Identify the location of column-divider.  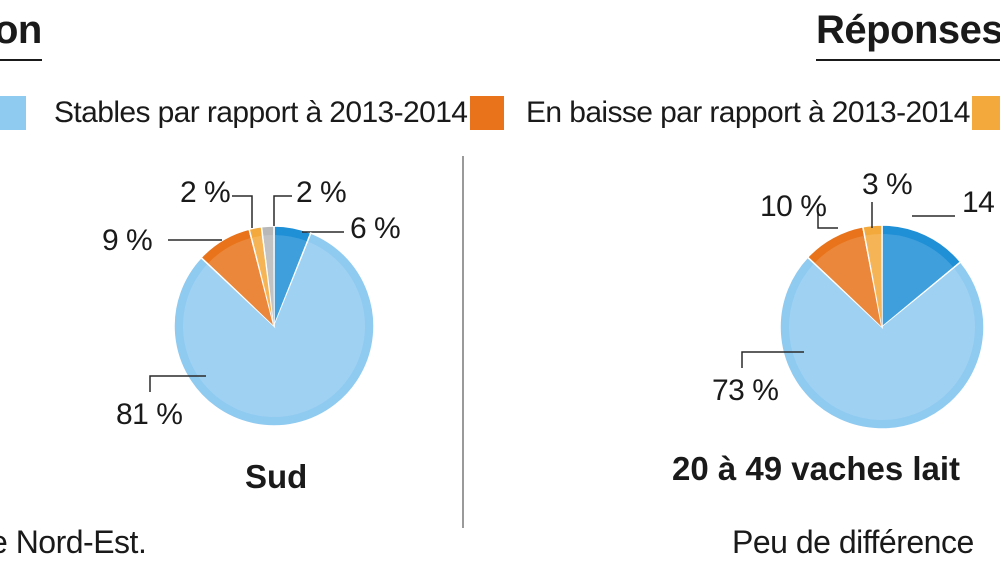
(463, 342).